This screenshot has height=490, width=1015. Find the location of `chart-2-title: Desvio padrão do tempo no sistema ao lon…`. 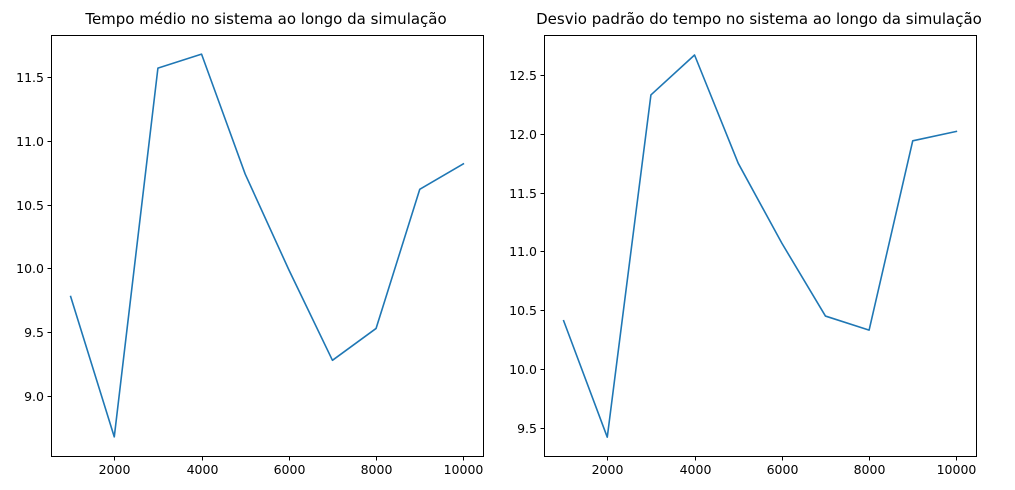

chart-2-title: Desvio padrão do tempo no sistema ao lon… is located at coordinates (759, 19).